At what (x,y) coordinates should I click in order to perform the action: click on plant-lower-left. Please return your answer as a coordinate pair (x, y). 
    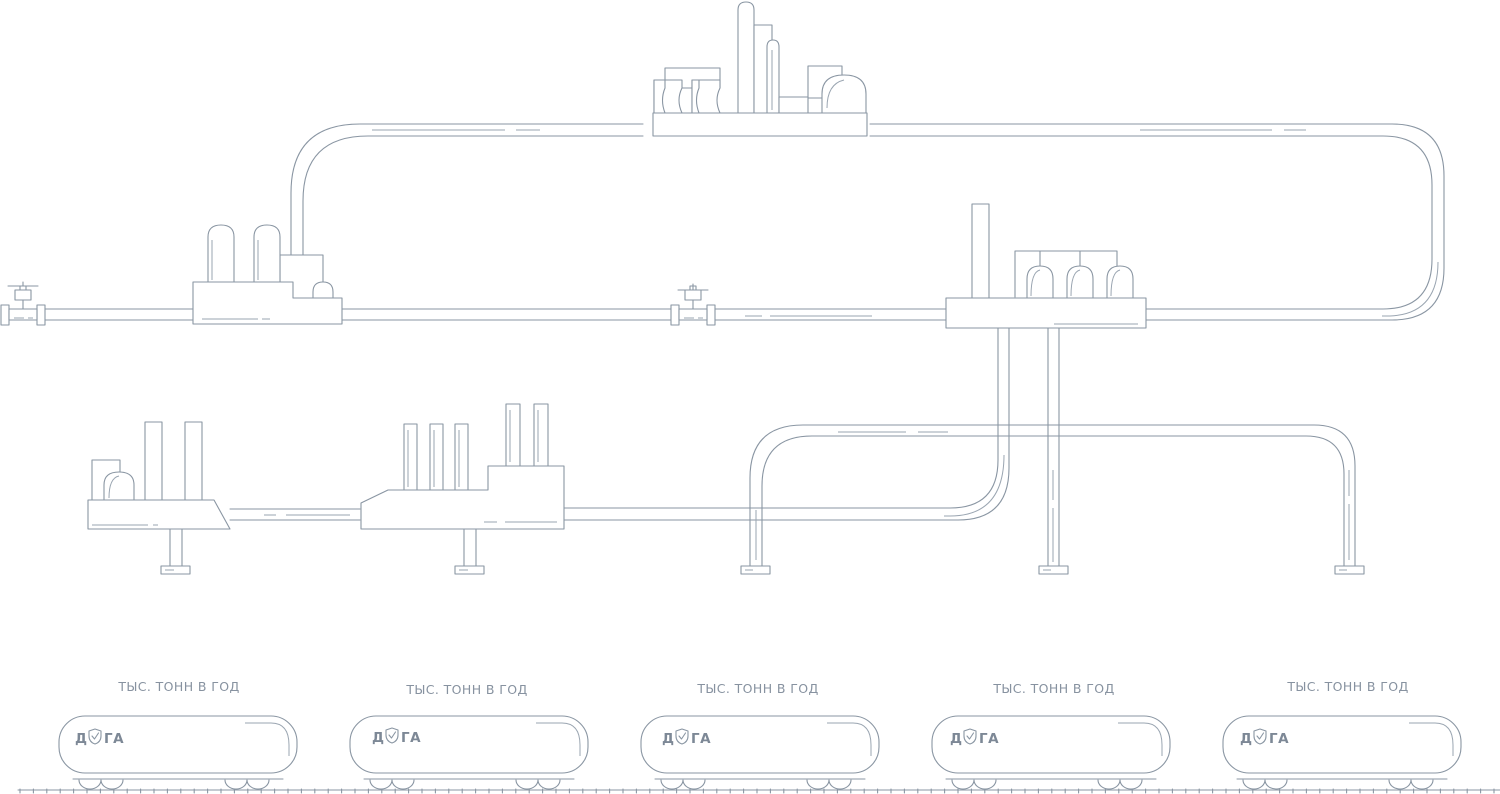
    Looking at the image, I should click on (159, 498).